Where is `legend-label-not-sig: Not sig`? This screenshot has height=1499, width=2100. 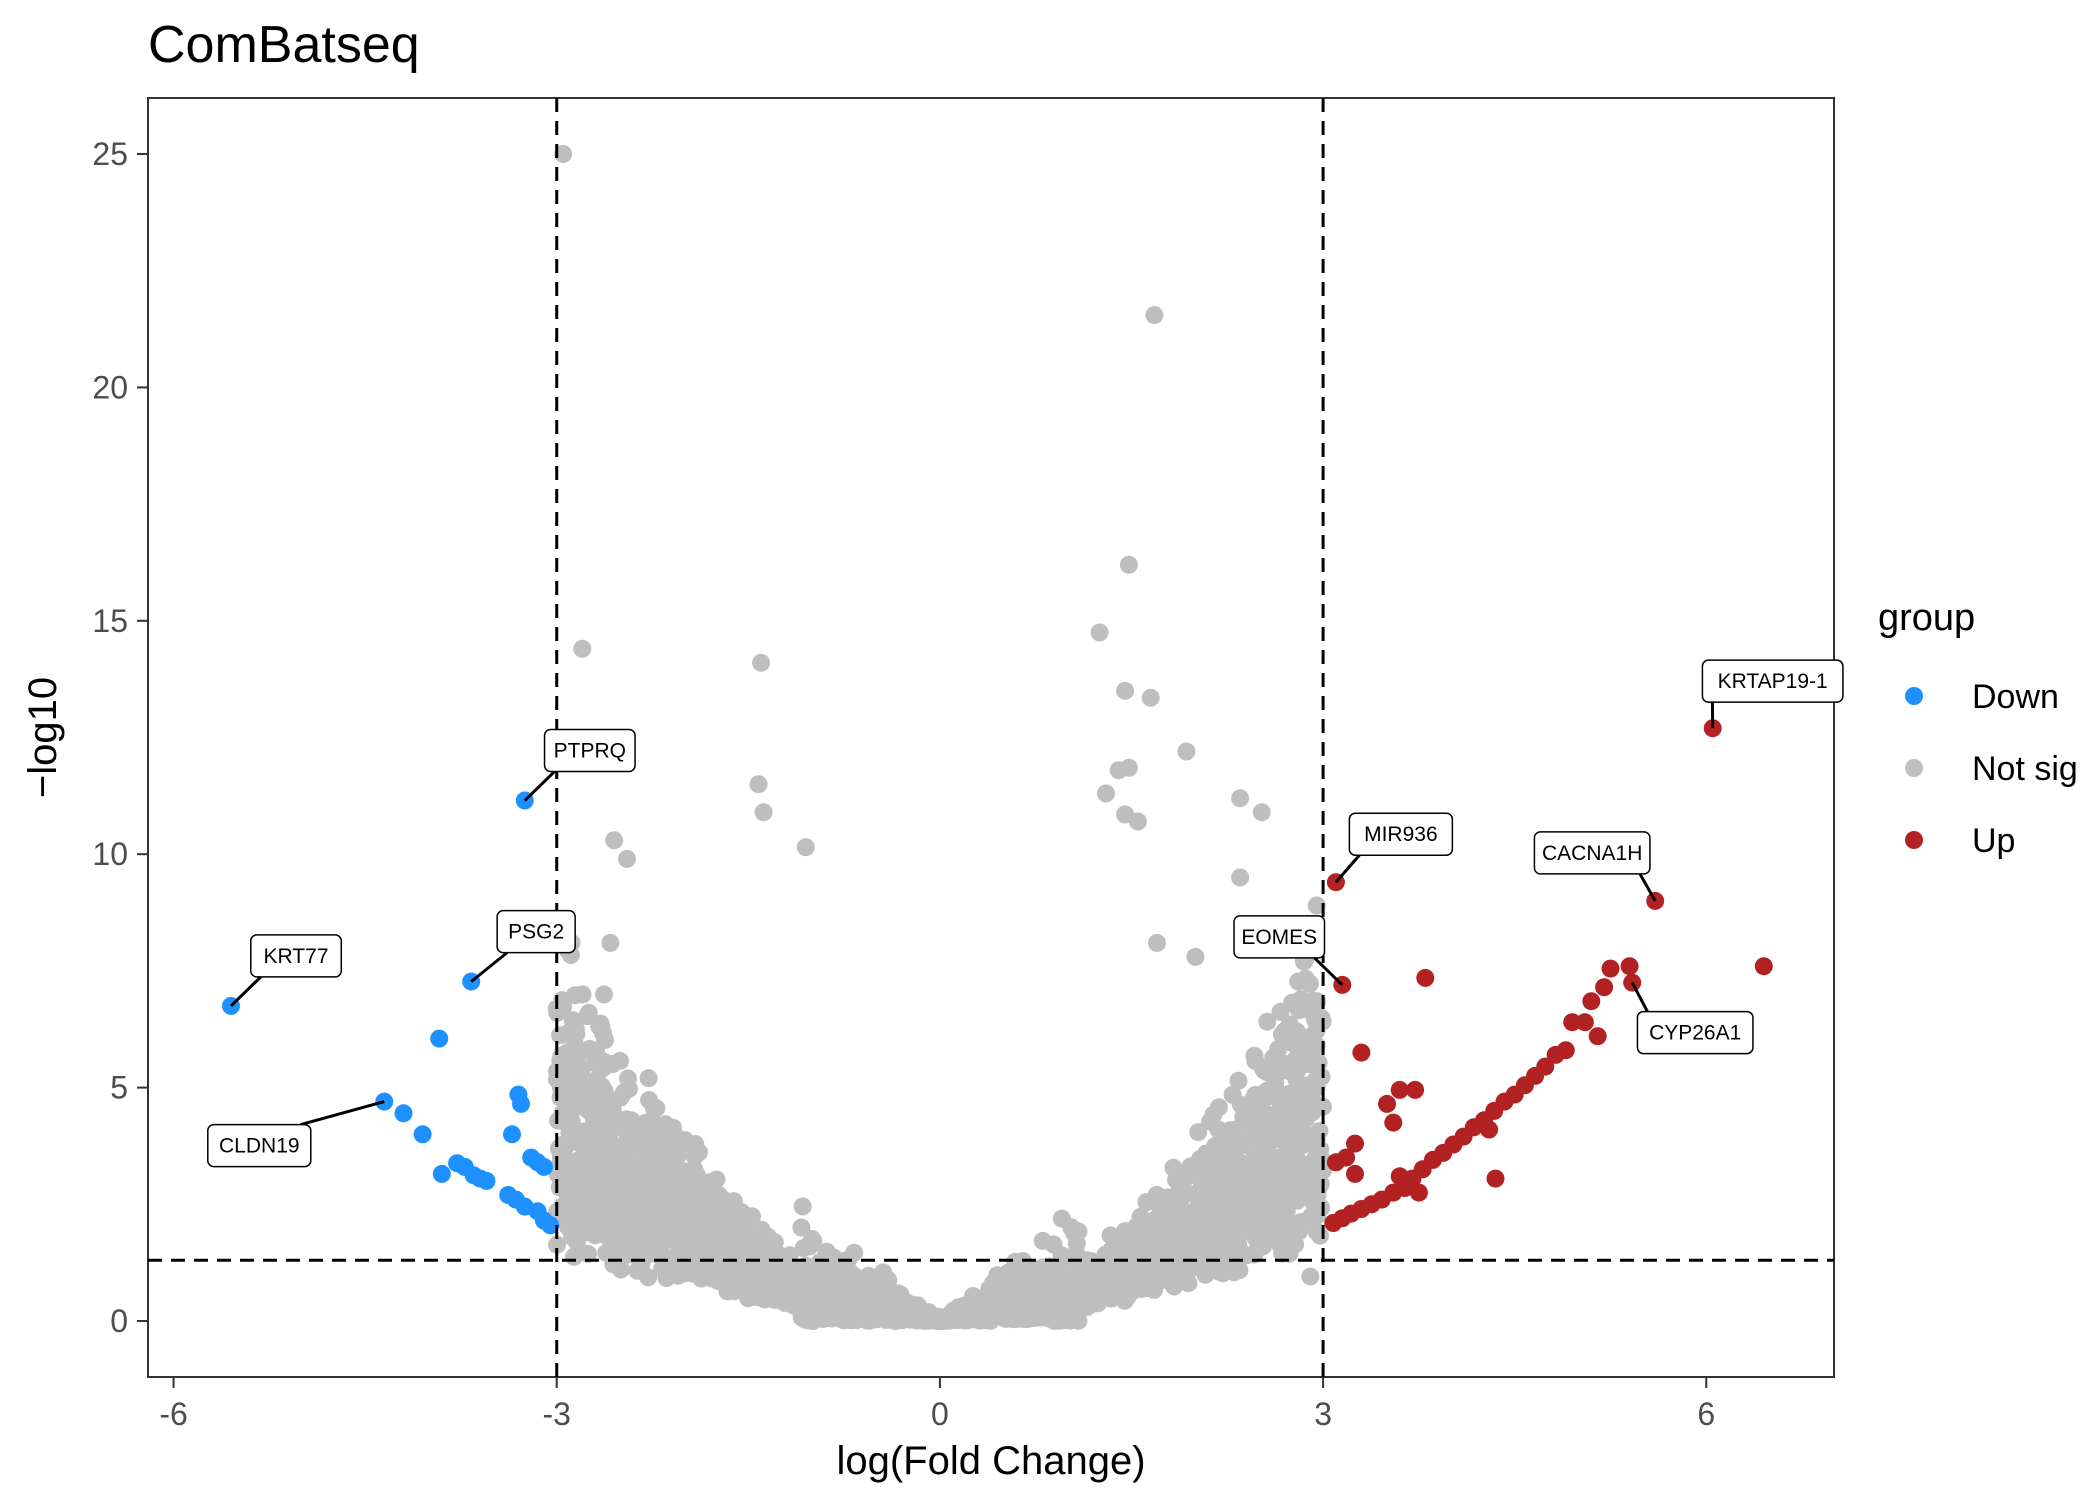 legend-label-not-sig: Not sig is located at coordinates (2025, 769).